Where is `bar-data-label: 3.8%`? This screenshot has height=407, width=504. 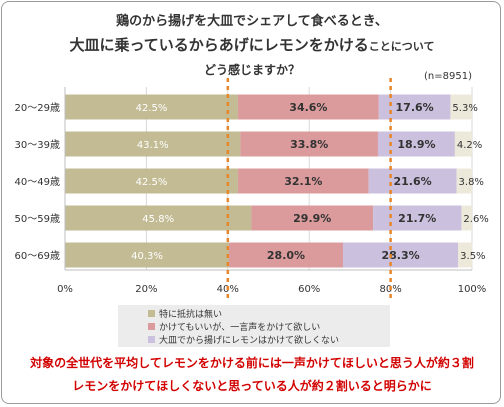 bar-data-label: 3.8% is located at coordinates (471, 182).